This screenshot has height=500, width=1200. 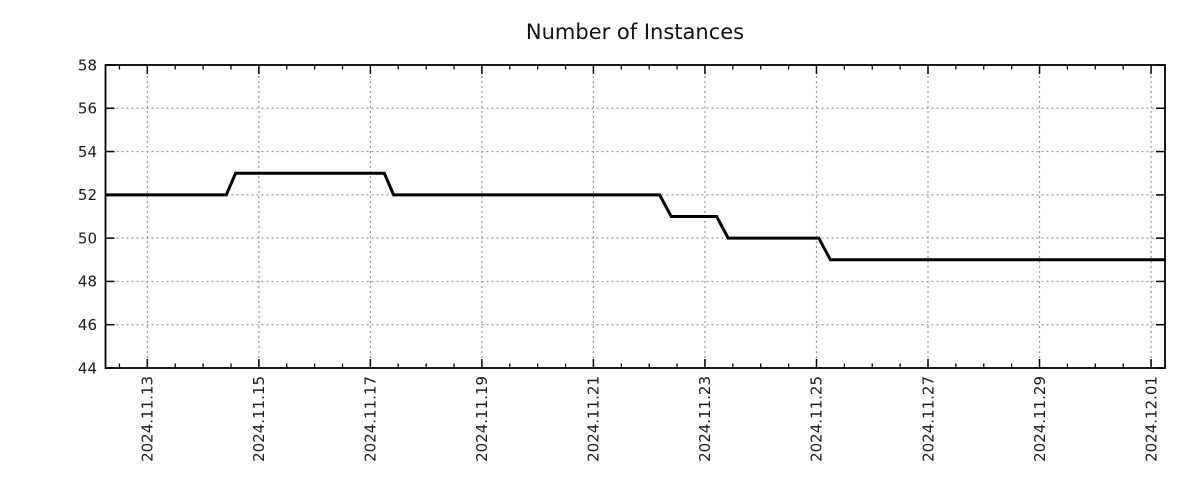 I want to click on x-tick-label: 2024.11.27, so click(x=928, y=419).